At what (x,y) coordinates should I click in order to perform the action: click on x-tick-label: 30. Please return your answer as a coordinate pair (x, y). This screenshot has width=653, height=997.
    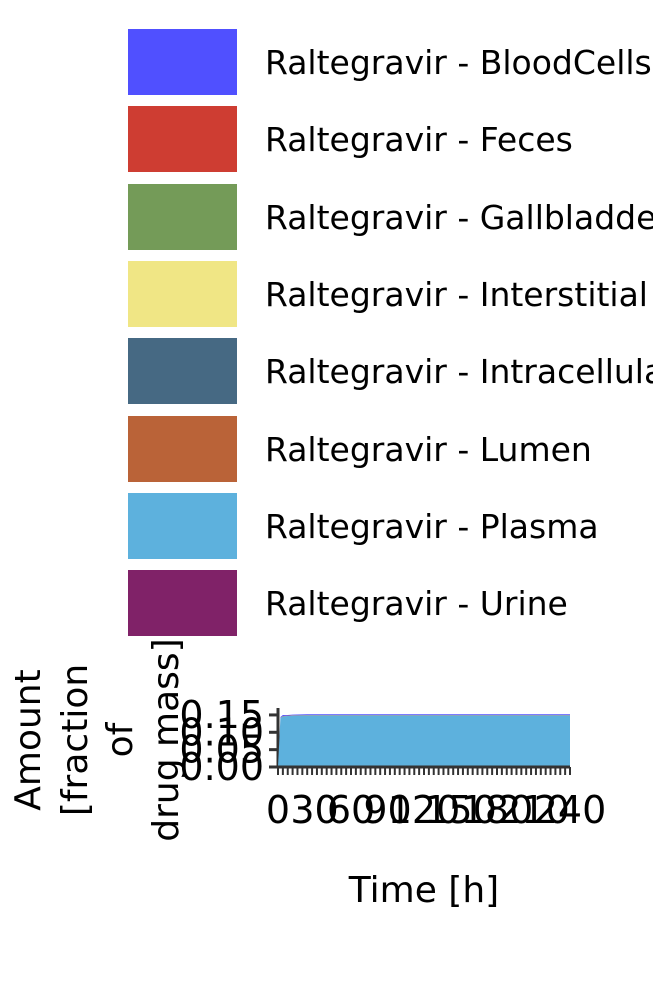
    Looking at the image, I should click on (314, 810).